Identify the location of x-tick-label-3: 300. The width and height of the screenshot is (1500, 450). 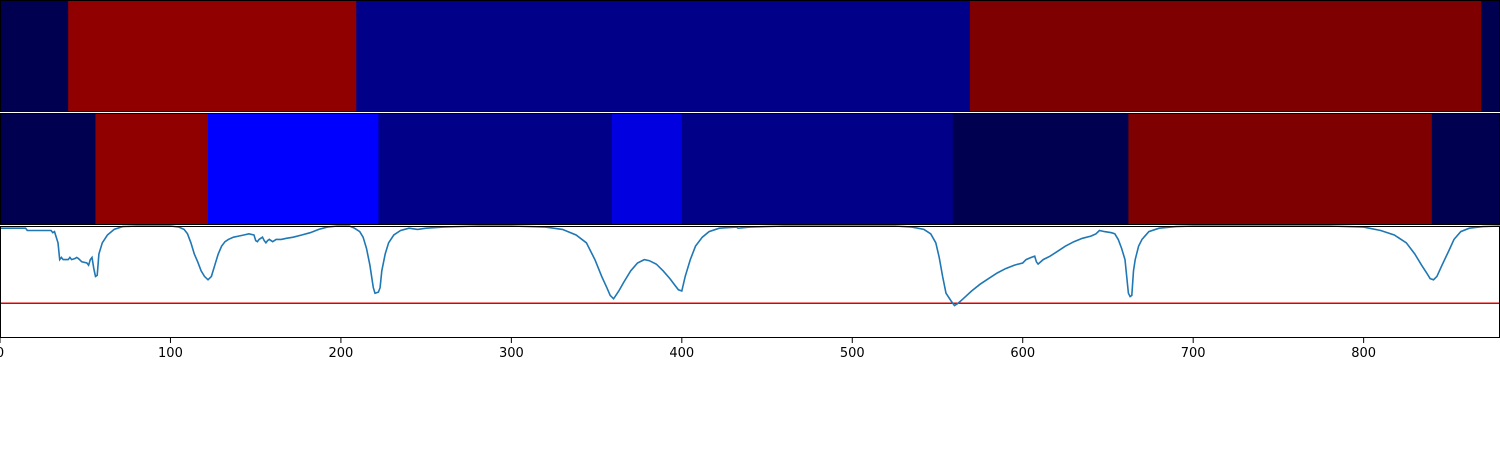
(511, 353).